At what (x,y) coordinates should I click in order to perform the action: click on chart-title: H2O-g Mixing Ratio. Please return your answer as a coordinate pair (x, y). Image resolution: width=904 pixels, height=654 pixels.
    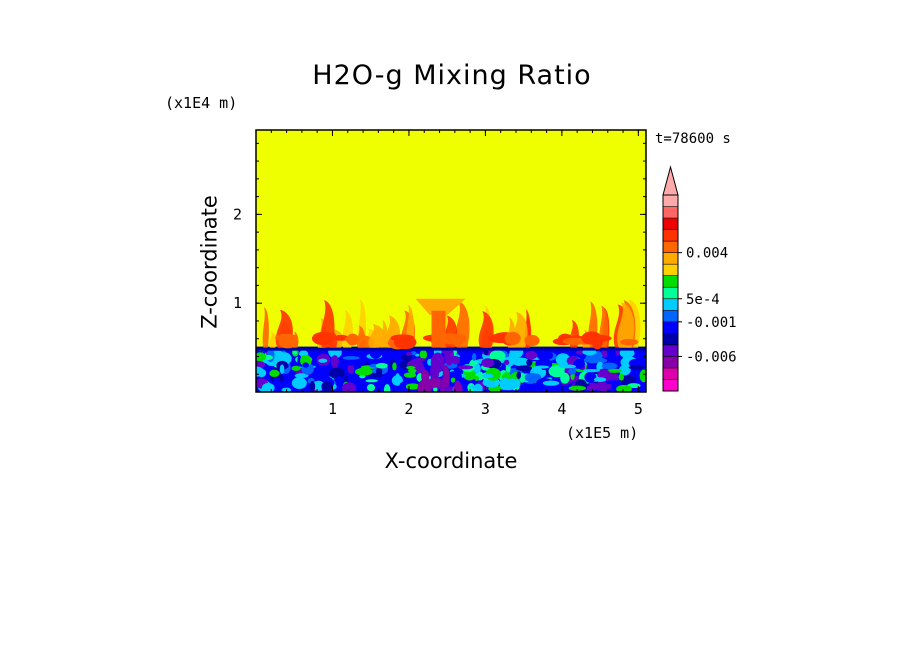
    Looking at the image, I should click on (452, 75).